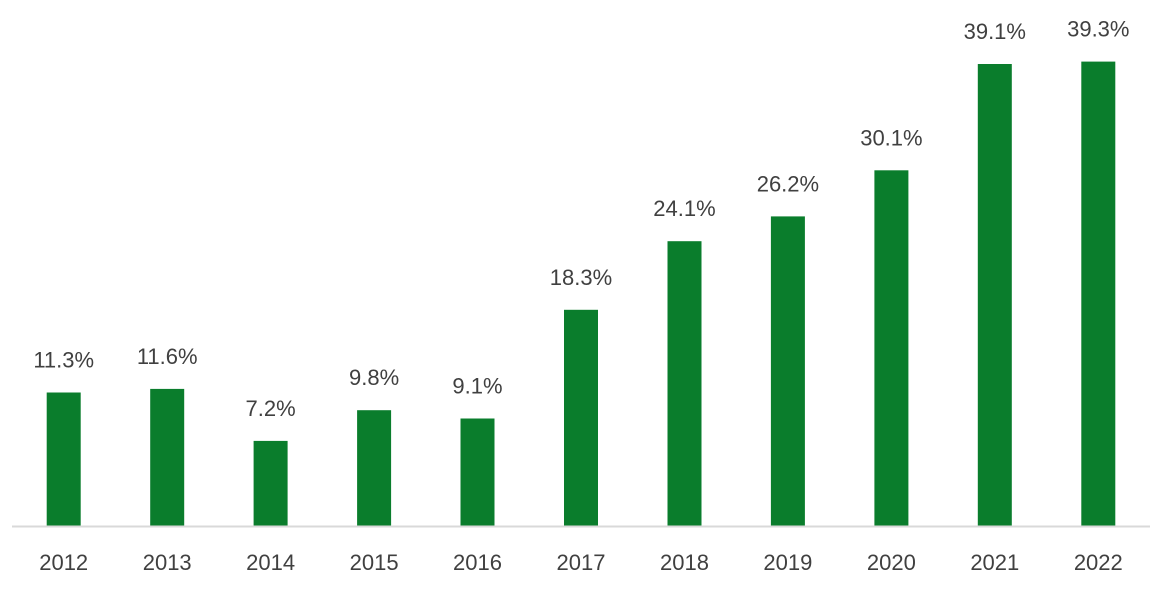  What do you see at coordinates (63, 360) in the screenshot?
I see `data-label-2012: 11.3%` at bounding box center [63, 360].